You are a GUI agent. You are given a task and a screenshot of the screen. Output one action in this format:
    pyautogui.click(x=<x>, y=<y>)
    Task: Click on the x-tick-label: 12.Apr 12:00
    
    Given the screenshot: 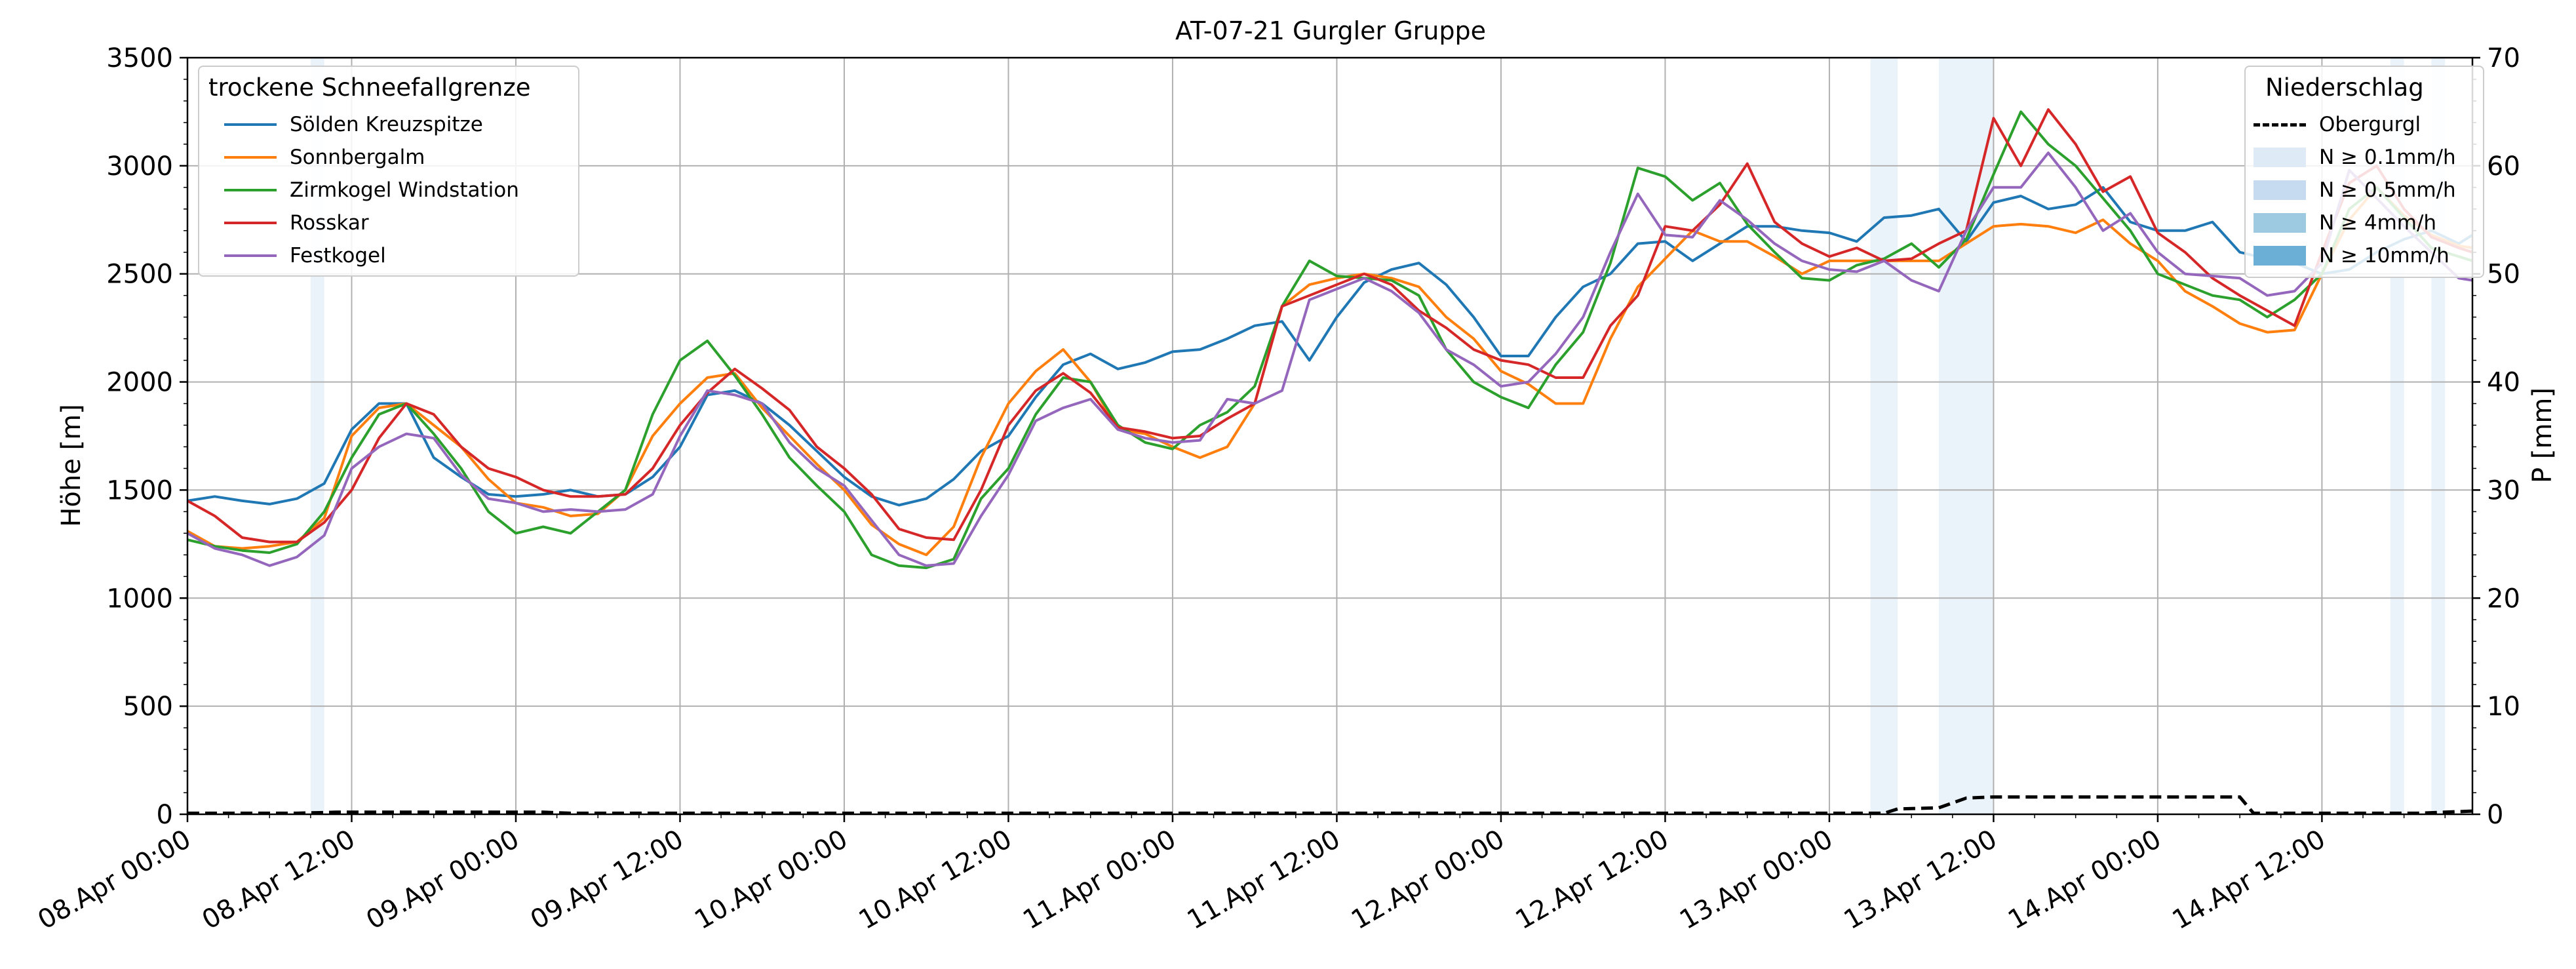 What is the action you would take?
    pyautogui.click(x=1592, y=880)
    